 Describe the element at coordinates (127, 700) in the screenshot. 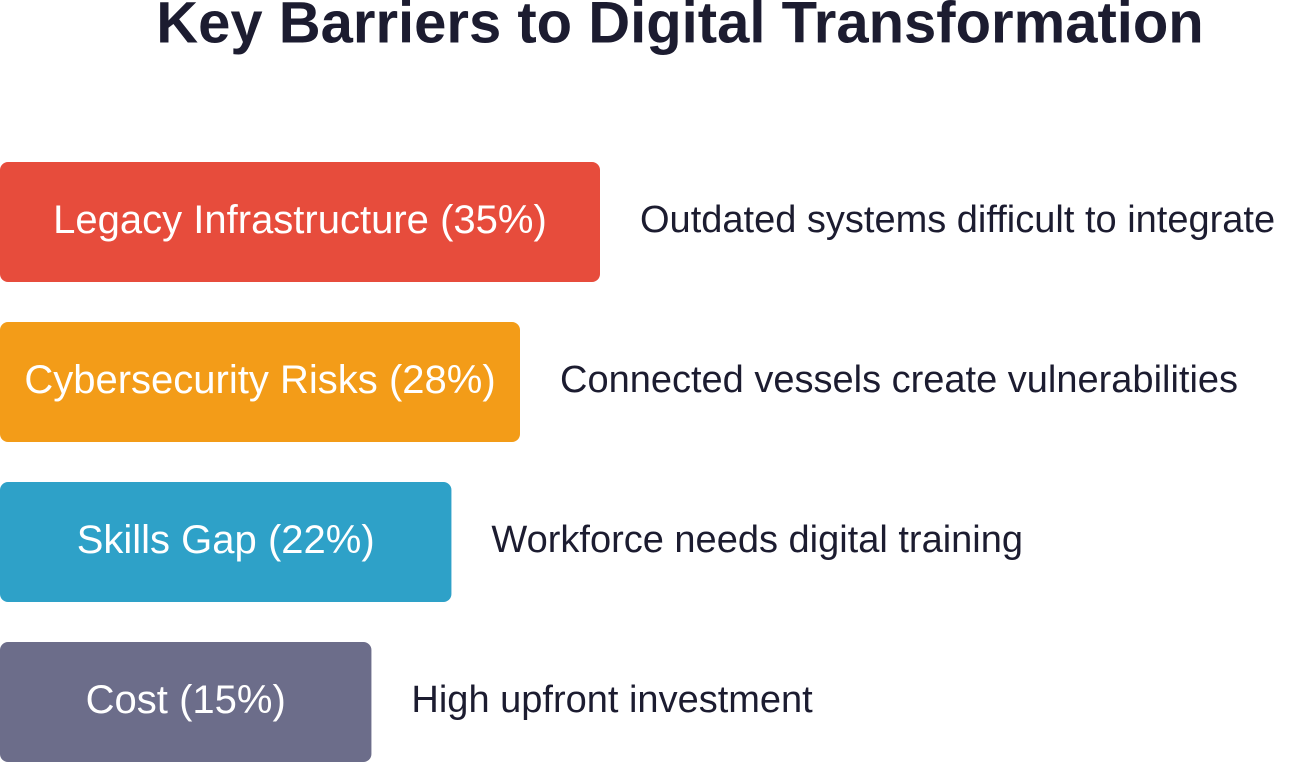

I see `category-label: Cost` at that location.